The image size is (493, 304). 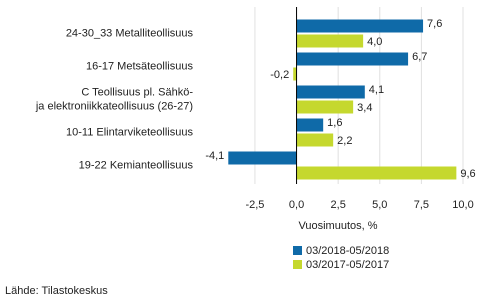 I want to click on legend-label: 03/2017-05/2017, so click(x=347, y=265).